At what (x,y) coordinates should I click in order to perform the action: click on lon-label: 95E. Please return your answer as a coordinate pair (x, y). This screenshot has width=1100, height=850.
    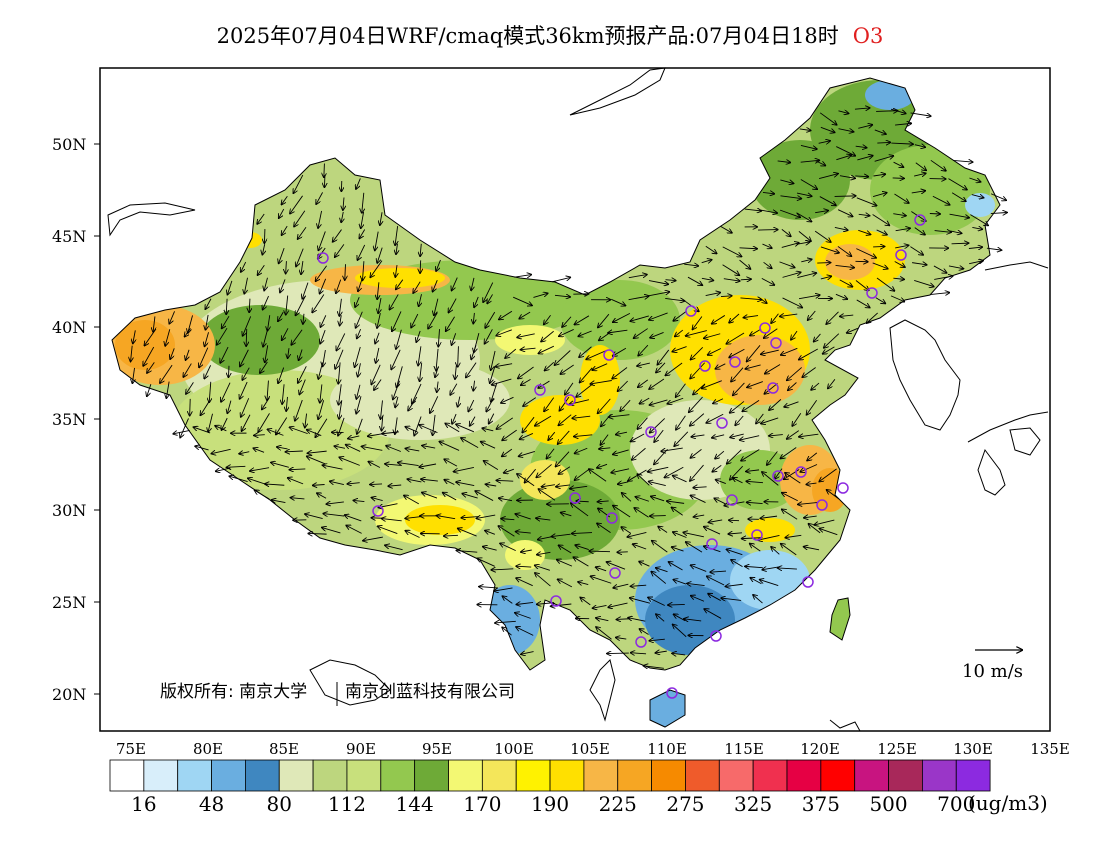
    Looking at the image, I should click on (437, 749).